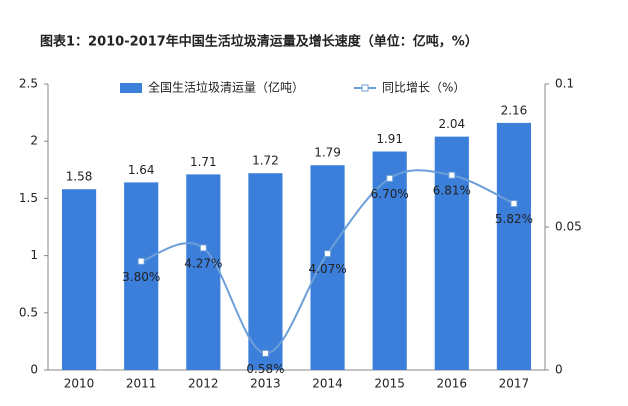  Describe the element at coordinates (259, 42) in the screenshot. I see `chart-title: 图表1：2010-2017年中国生活垃圾清运量及增长速度（单位：亿吨，%）` at that location.